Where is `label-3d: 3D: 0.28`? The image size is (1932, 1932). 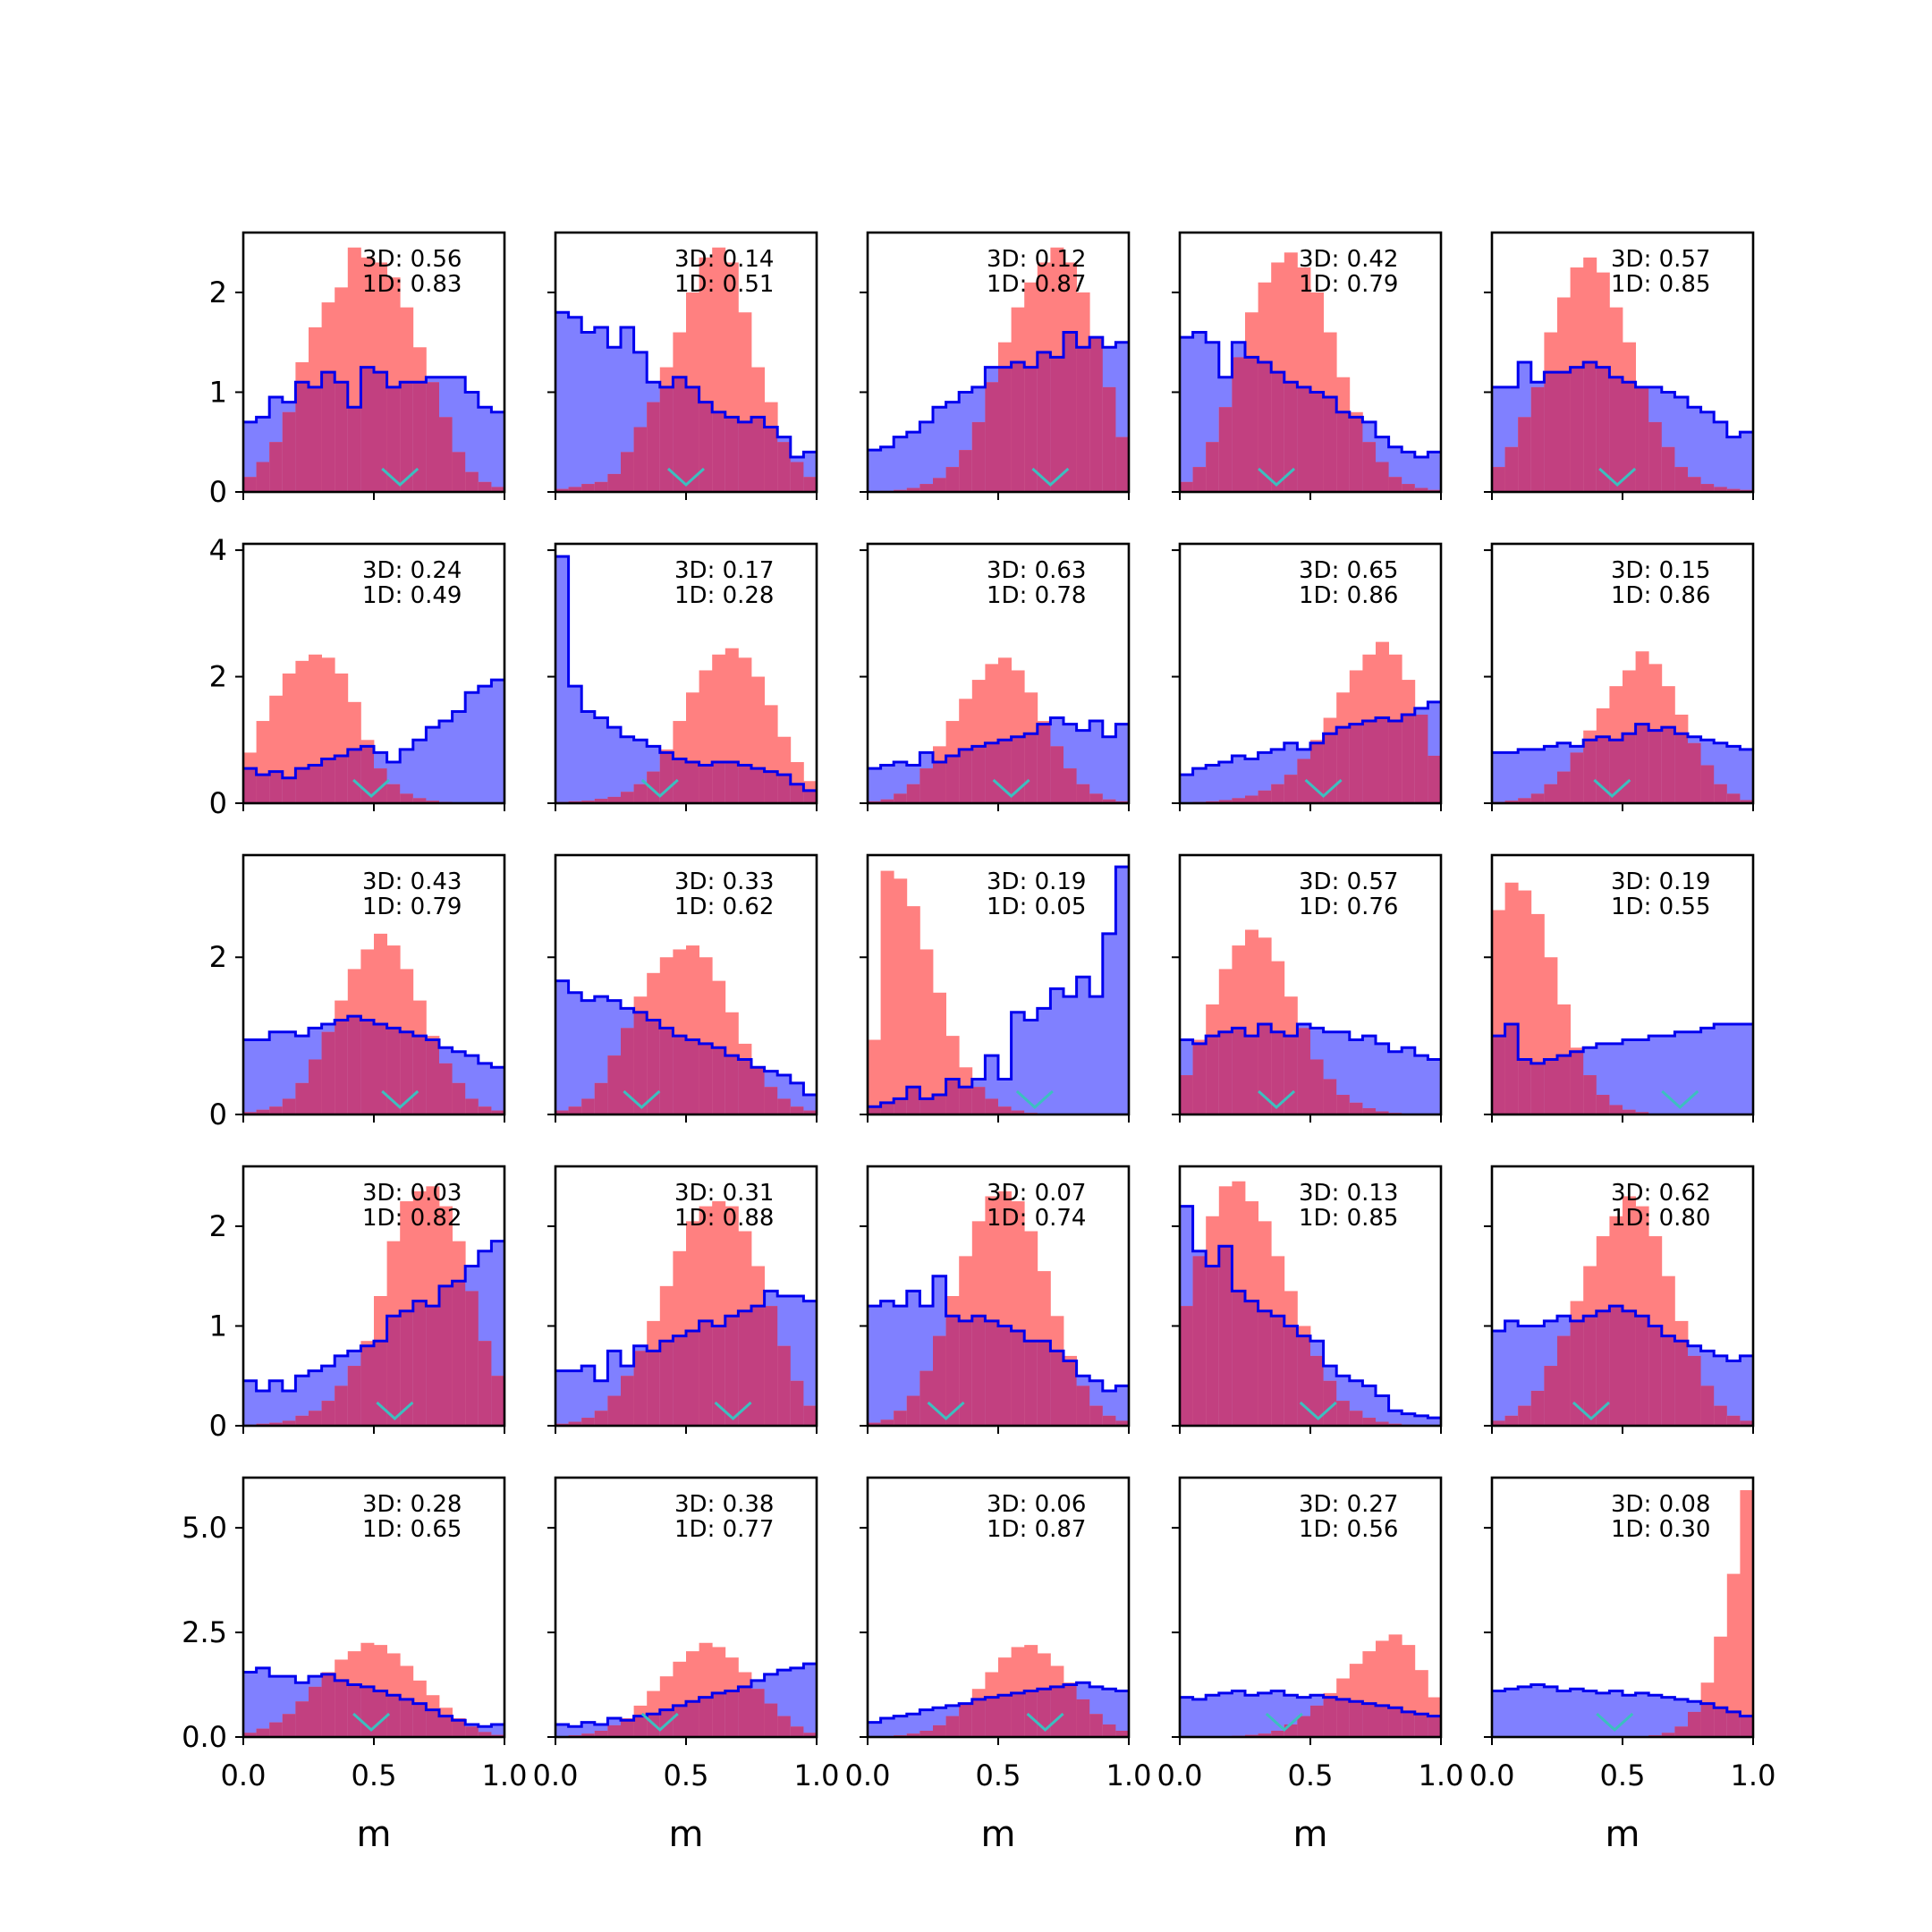 label-3d: 3D: 0.28 is located at coordinates (412, 1504).